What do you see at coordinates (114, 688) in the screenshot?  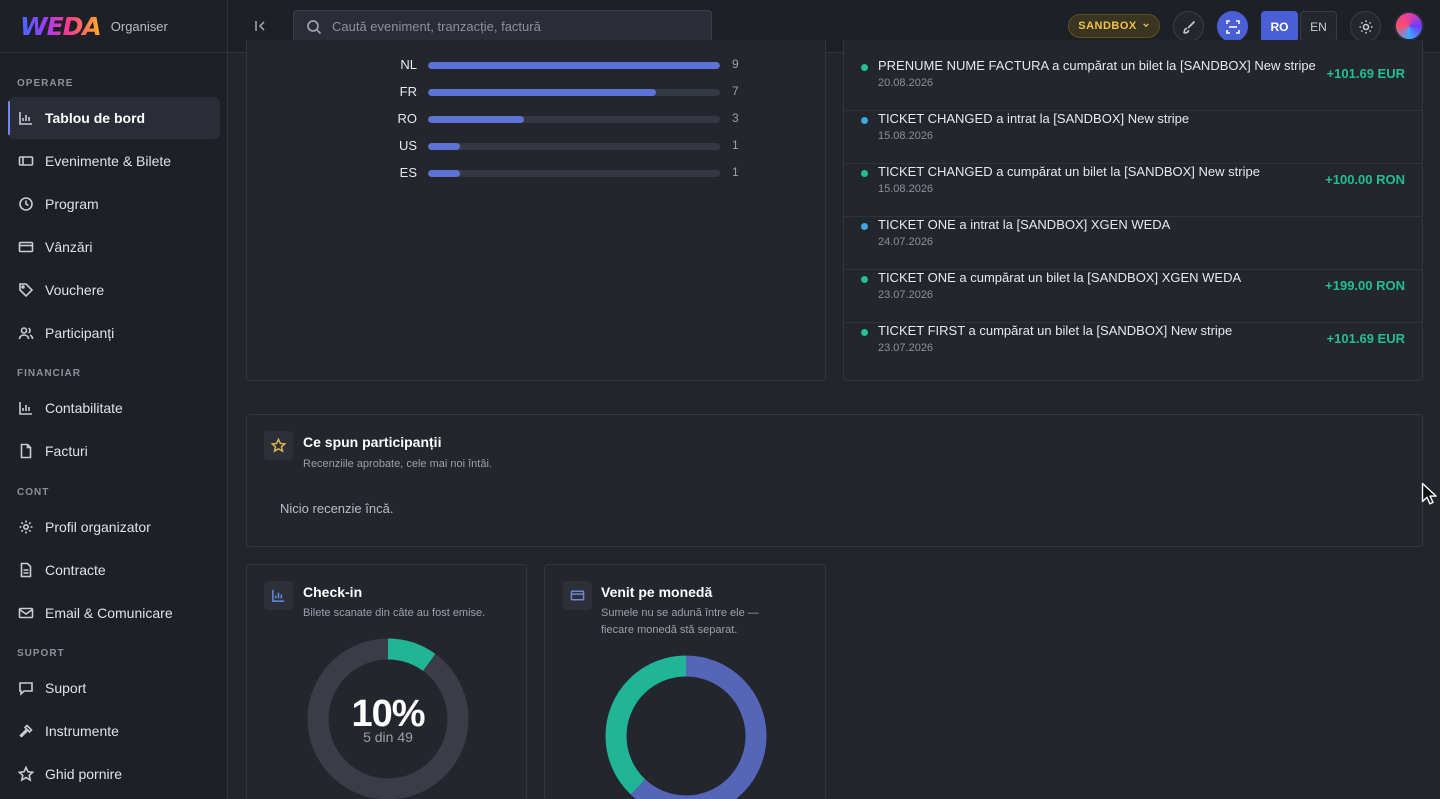 I see `sidebar-item-support: Suport` at bounding box center [114, 688].